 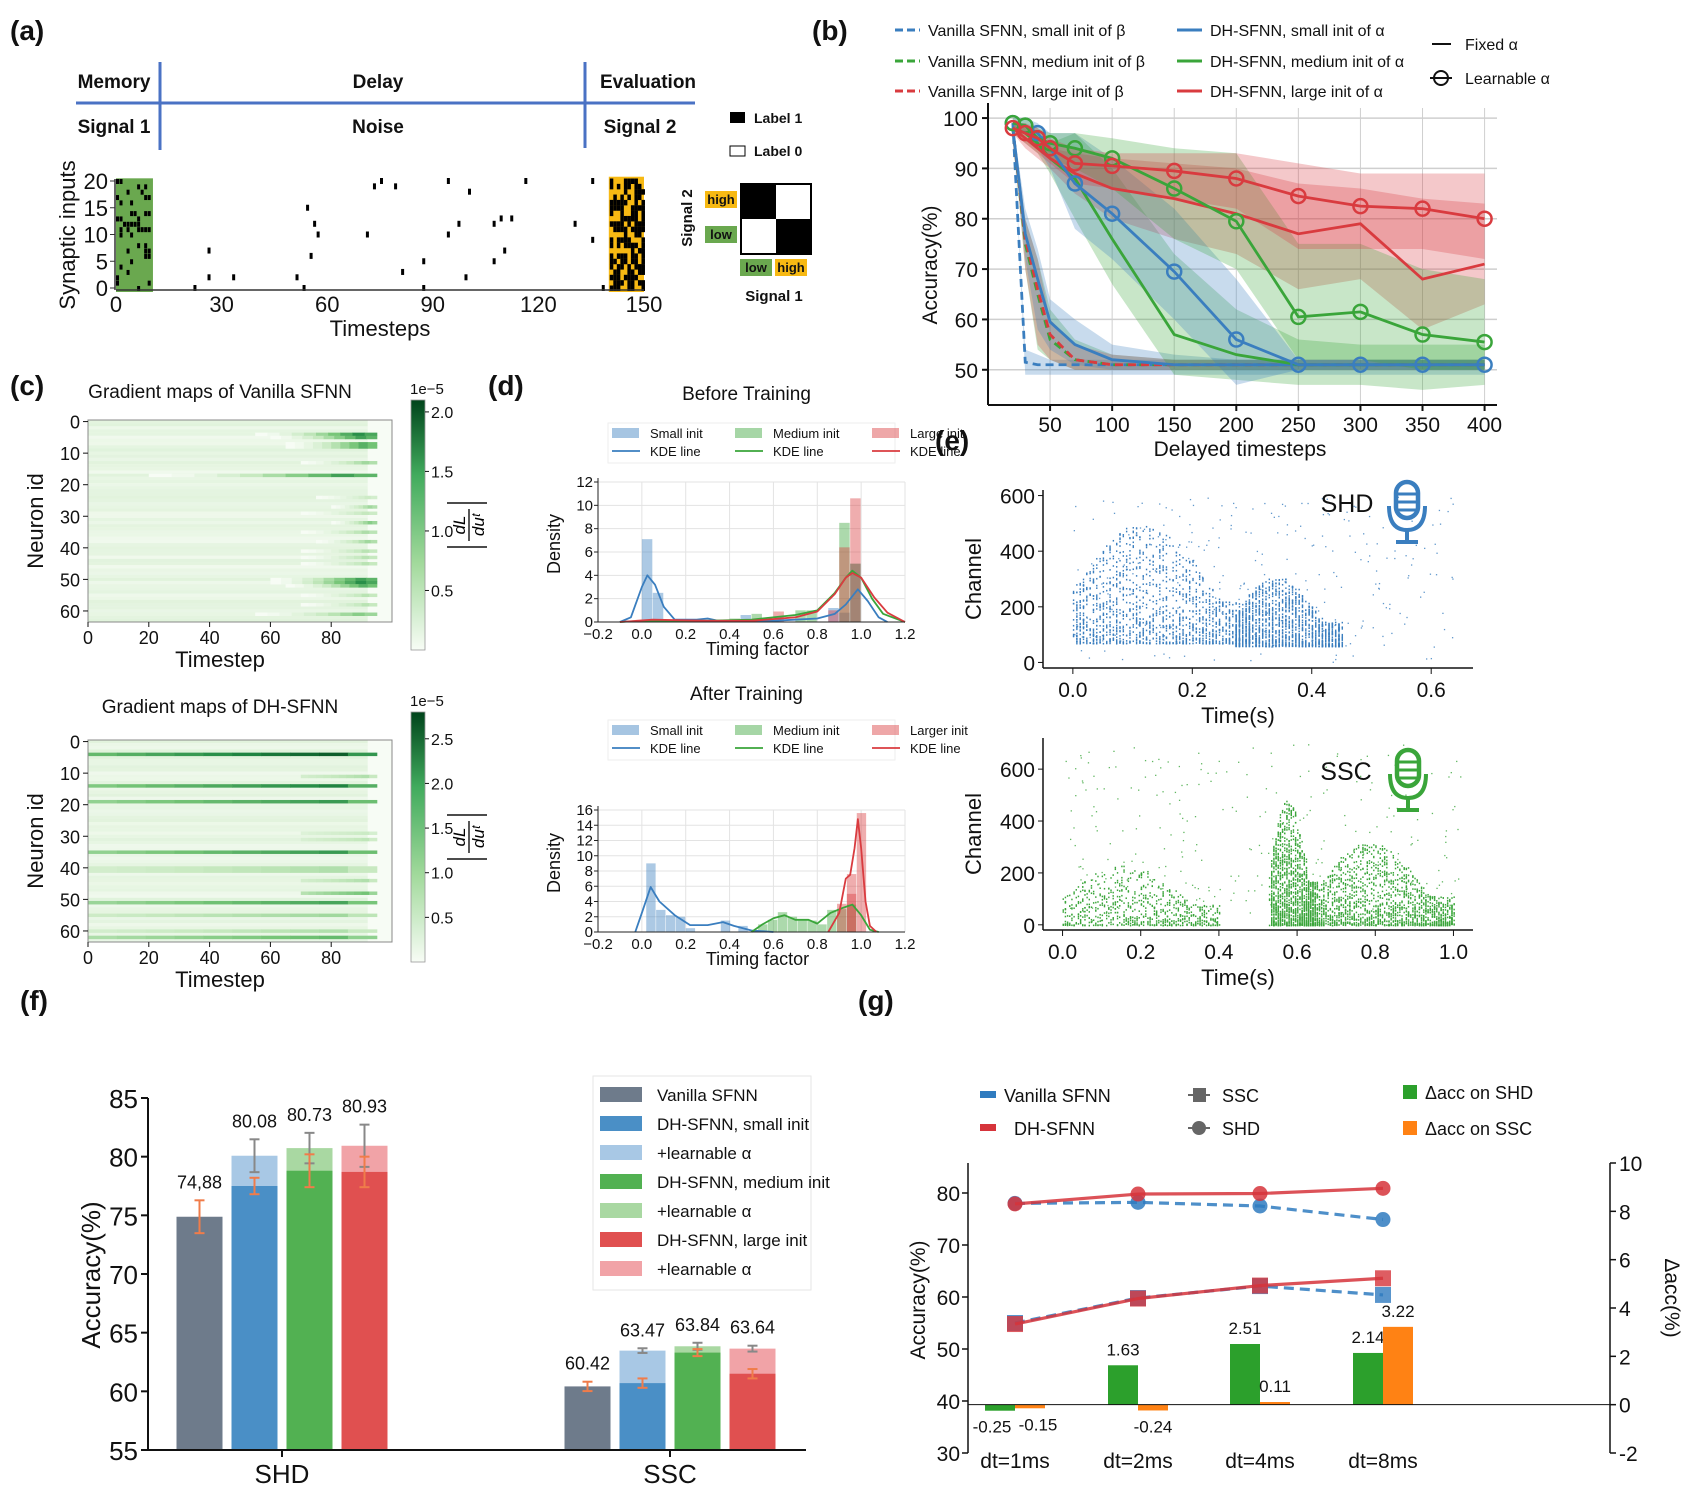 I want to click on confidence-band, so click(x=1248, y=191).